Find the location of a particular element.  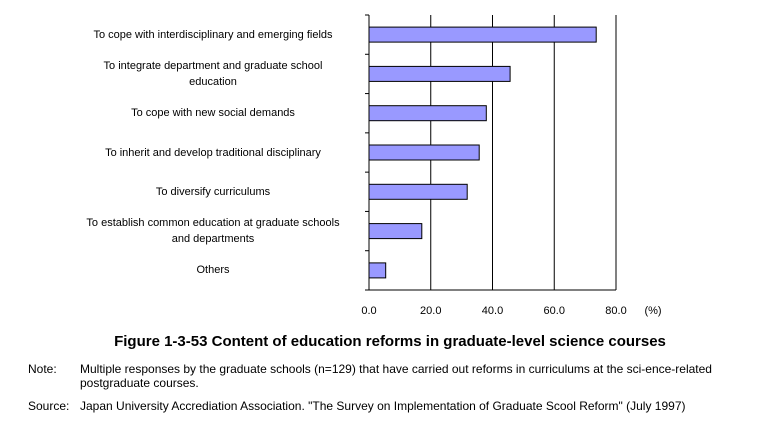

category-label: To diversify curriculums is located at coordinates (213, 192).